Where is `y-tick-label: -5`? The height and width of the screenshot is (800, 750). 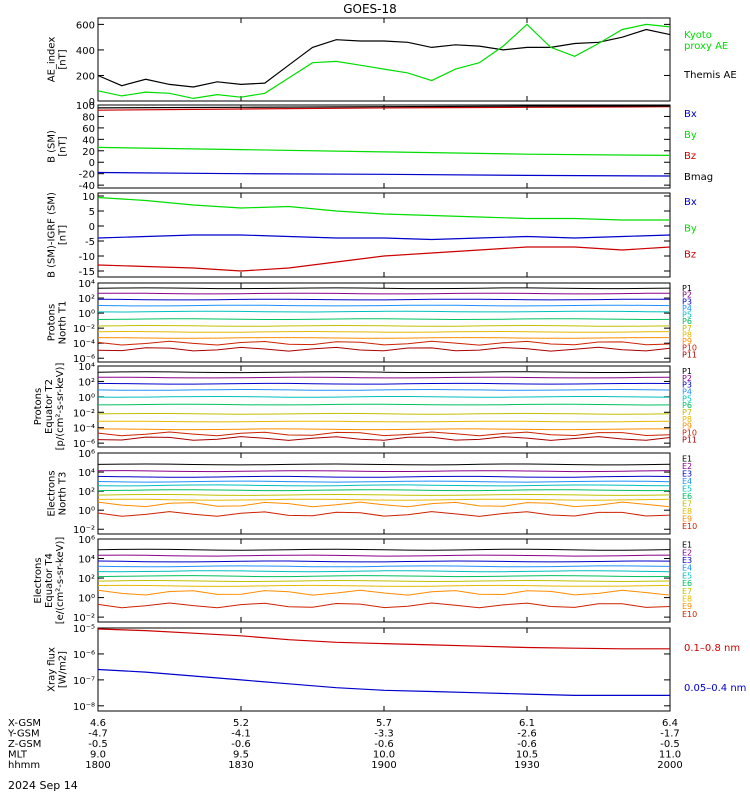 y-tick-label: -5 is located at coordinates (90, 242).